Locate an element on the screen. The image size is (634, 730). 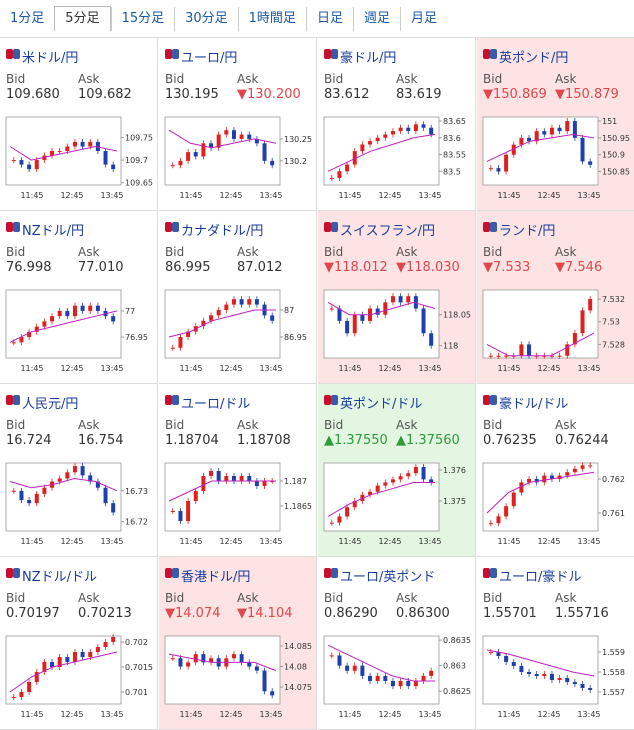
pair-name: NZドル/ドル is located at coordinates (60, 577).